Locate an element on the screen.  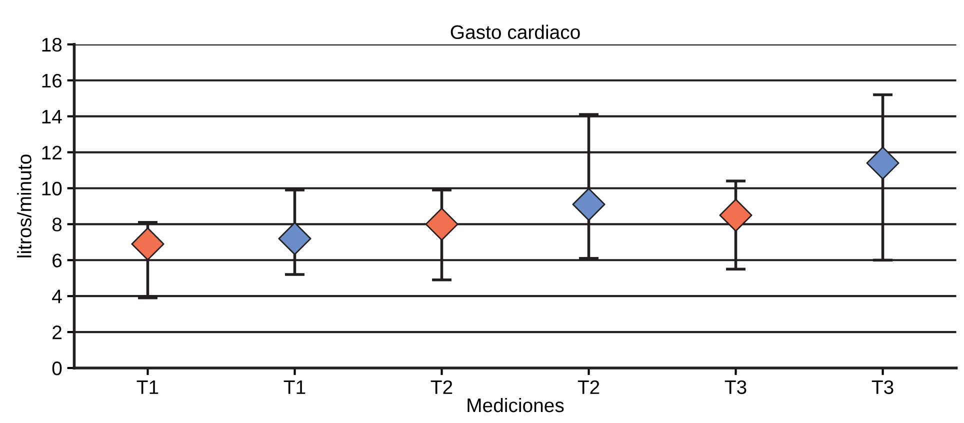
y-tick-label: 4 is located at coordinates (57, 297).